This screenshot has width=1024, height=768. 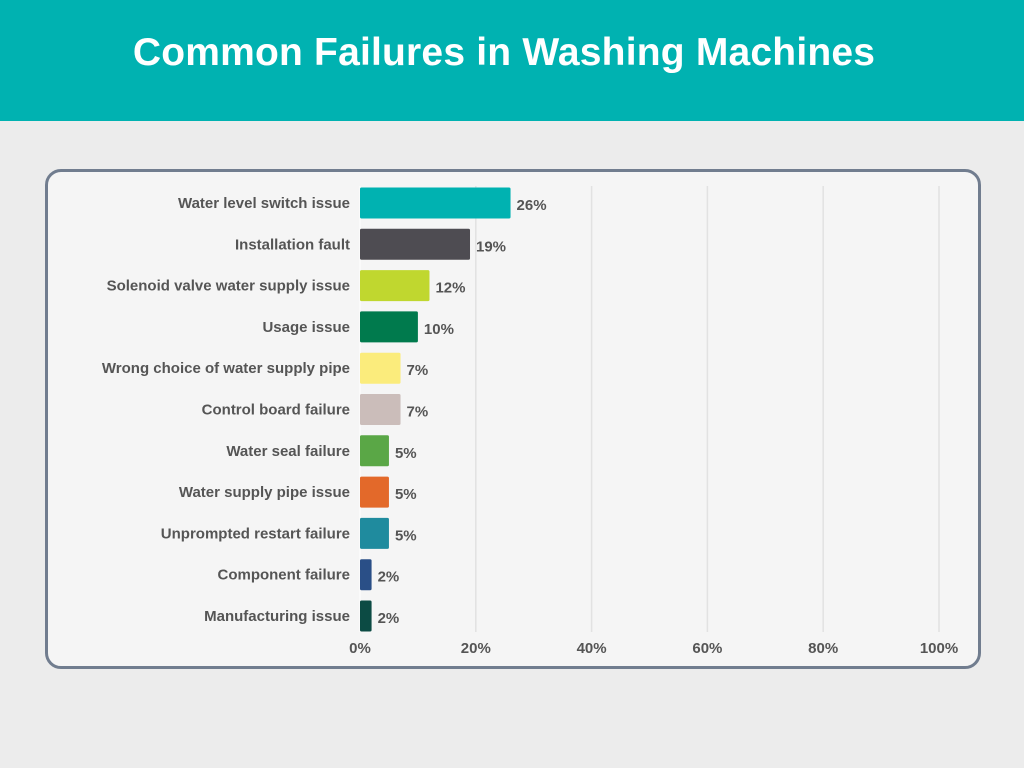 I want to click on category-label: Wrong choice of water supply pipe, so click(x=226, y=368).